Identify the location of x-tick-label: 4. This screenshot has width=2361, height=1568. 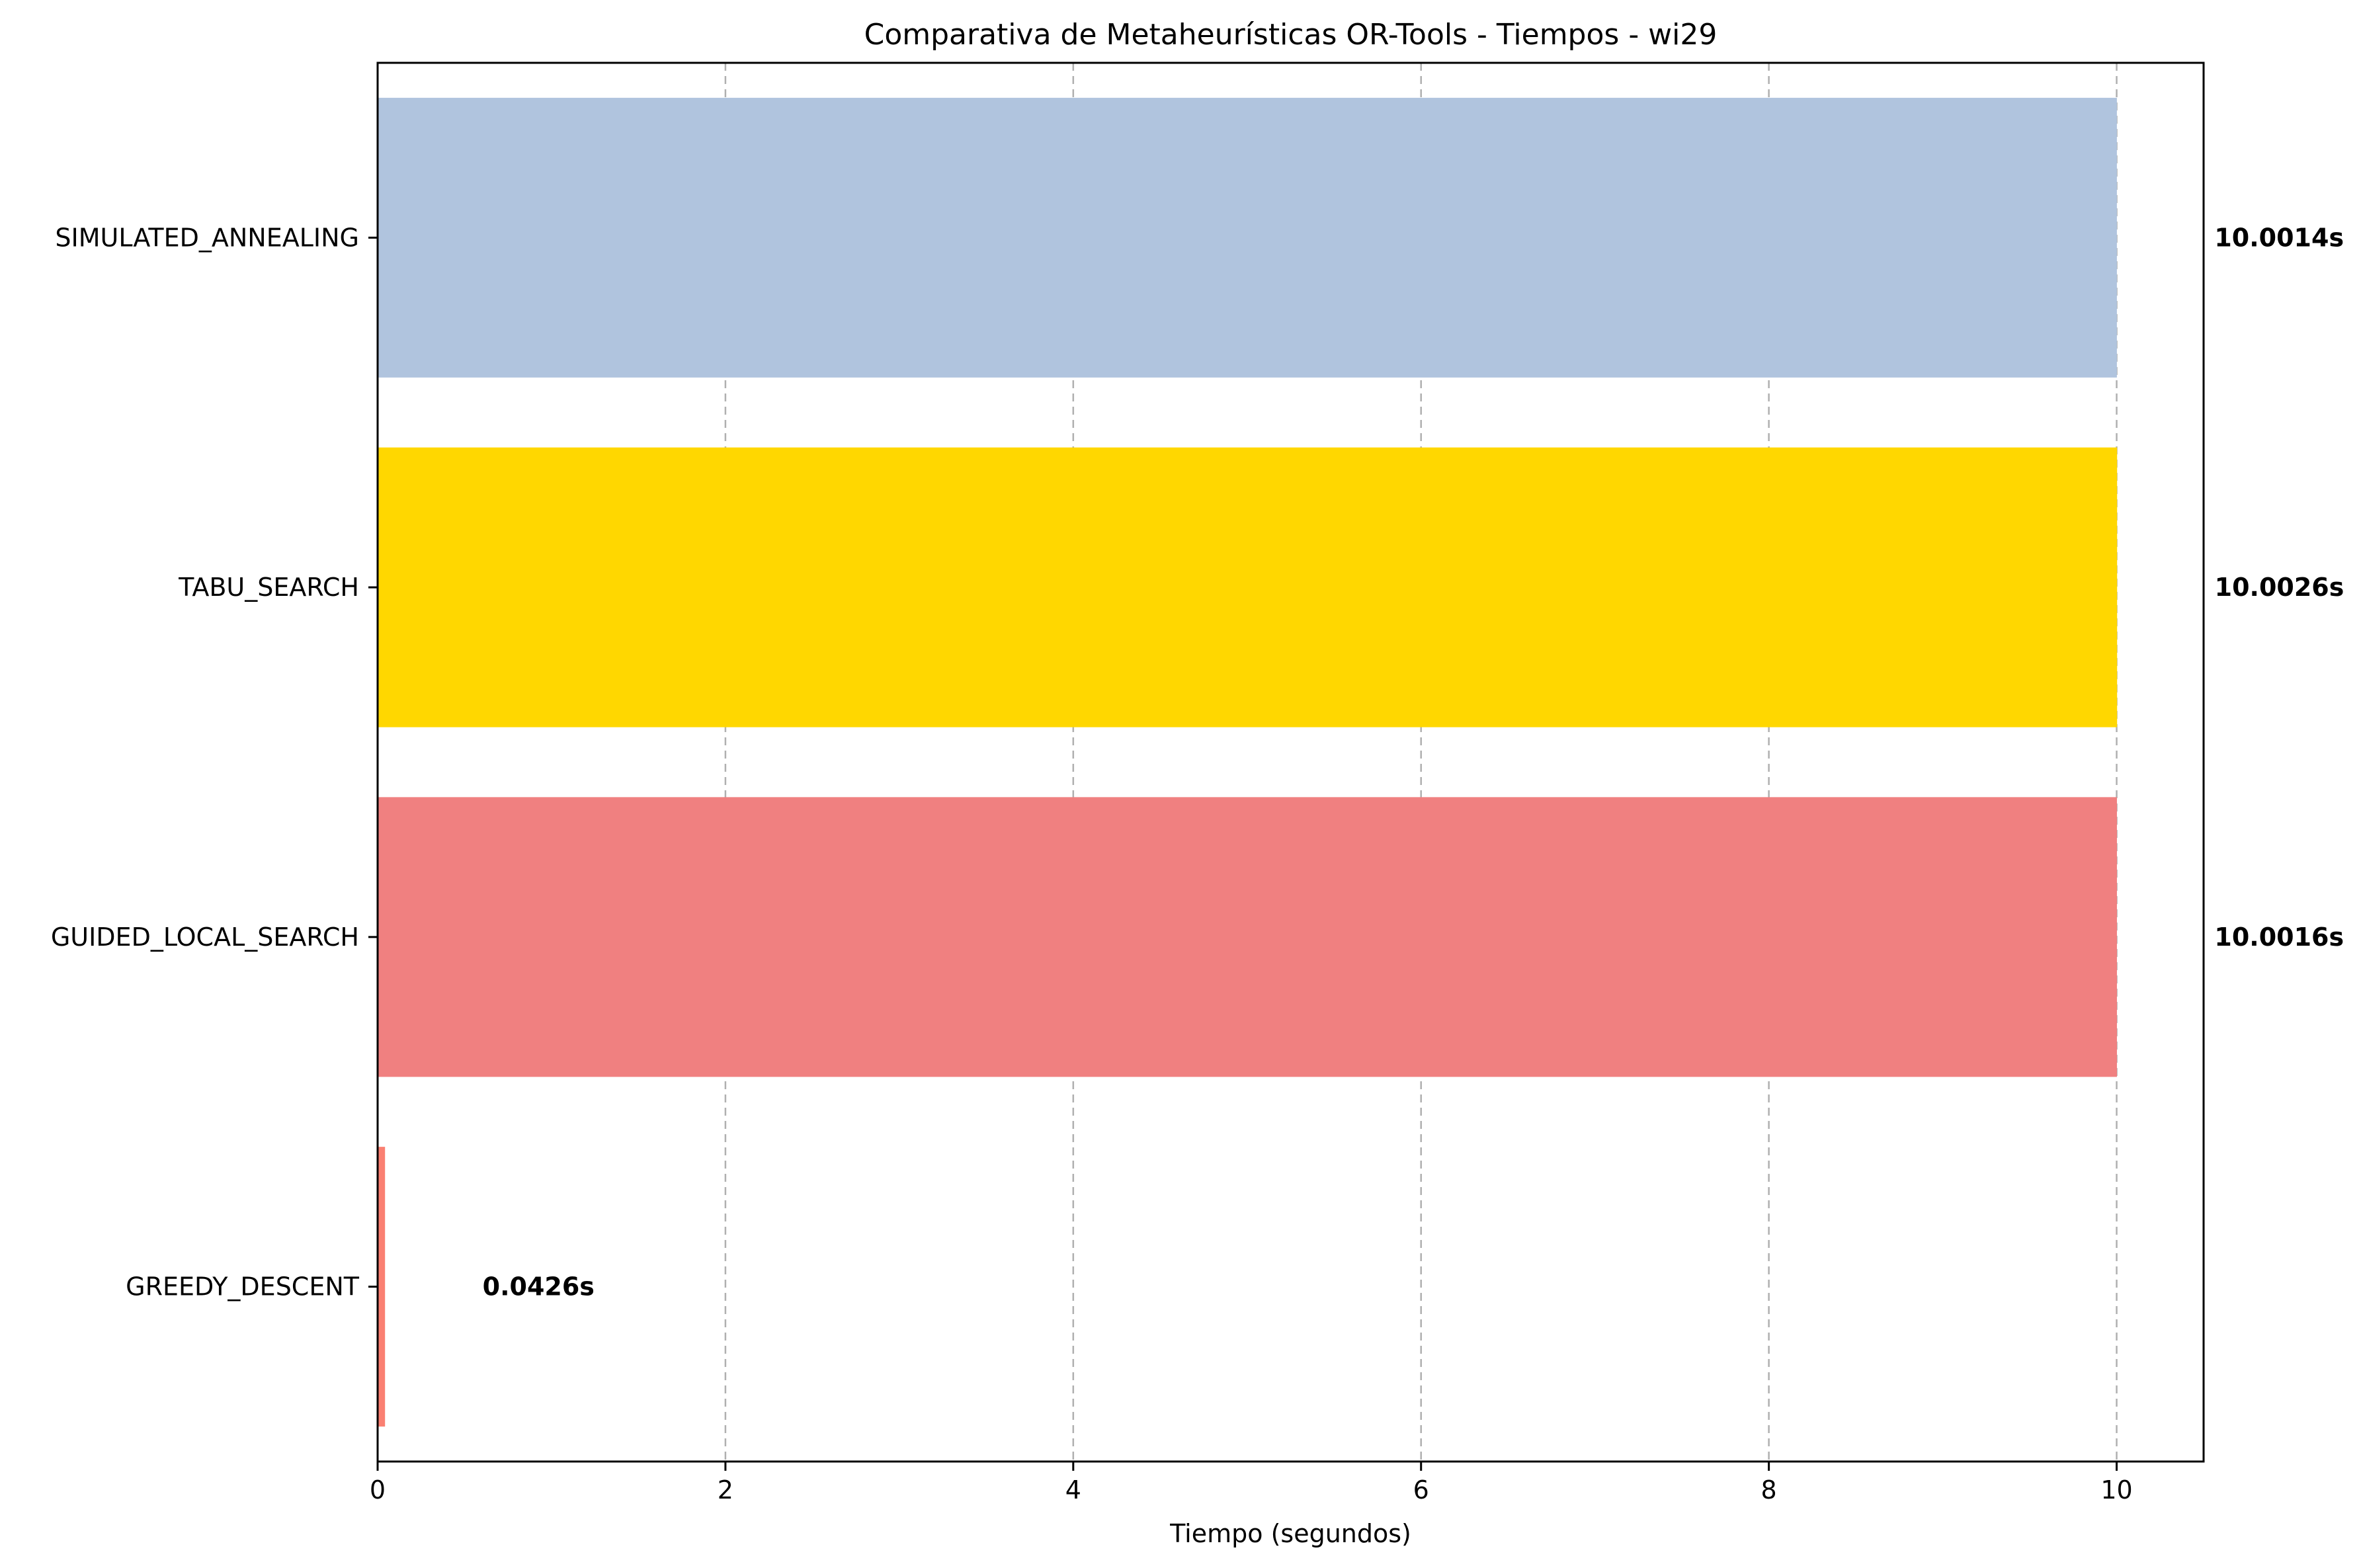
(1073, 1490).